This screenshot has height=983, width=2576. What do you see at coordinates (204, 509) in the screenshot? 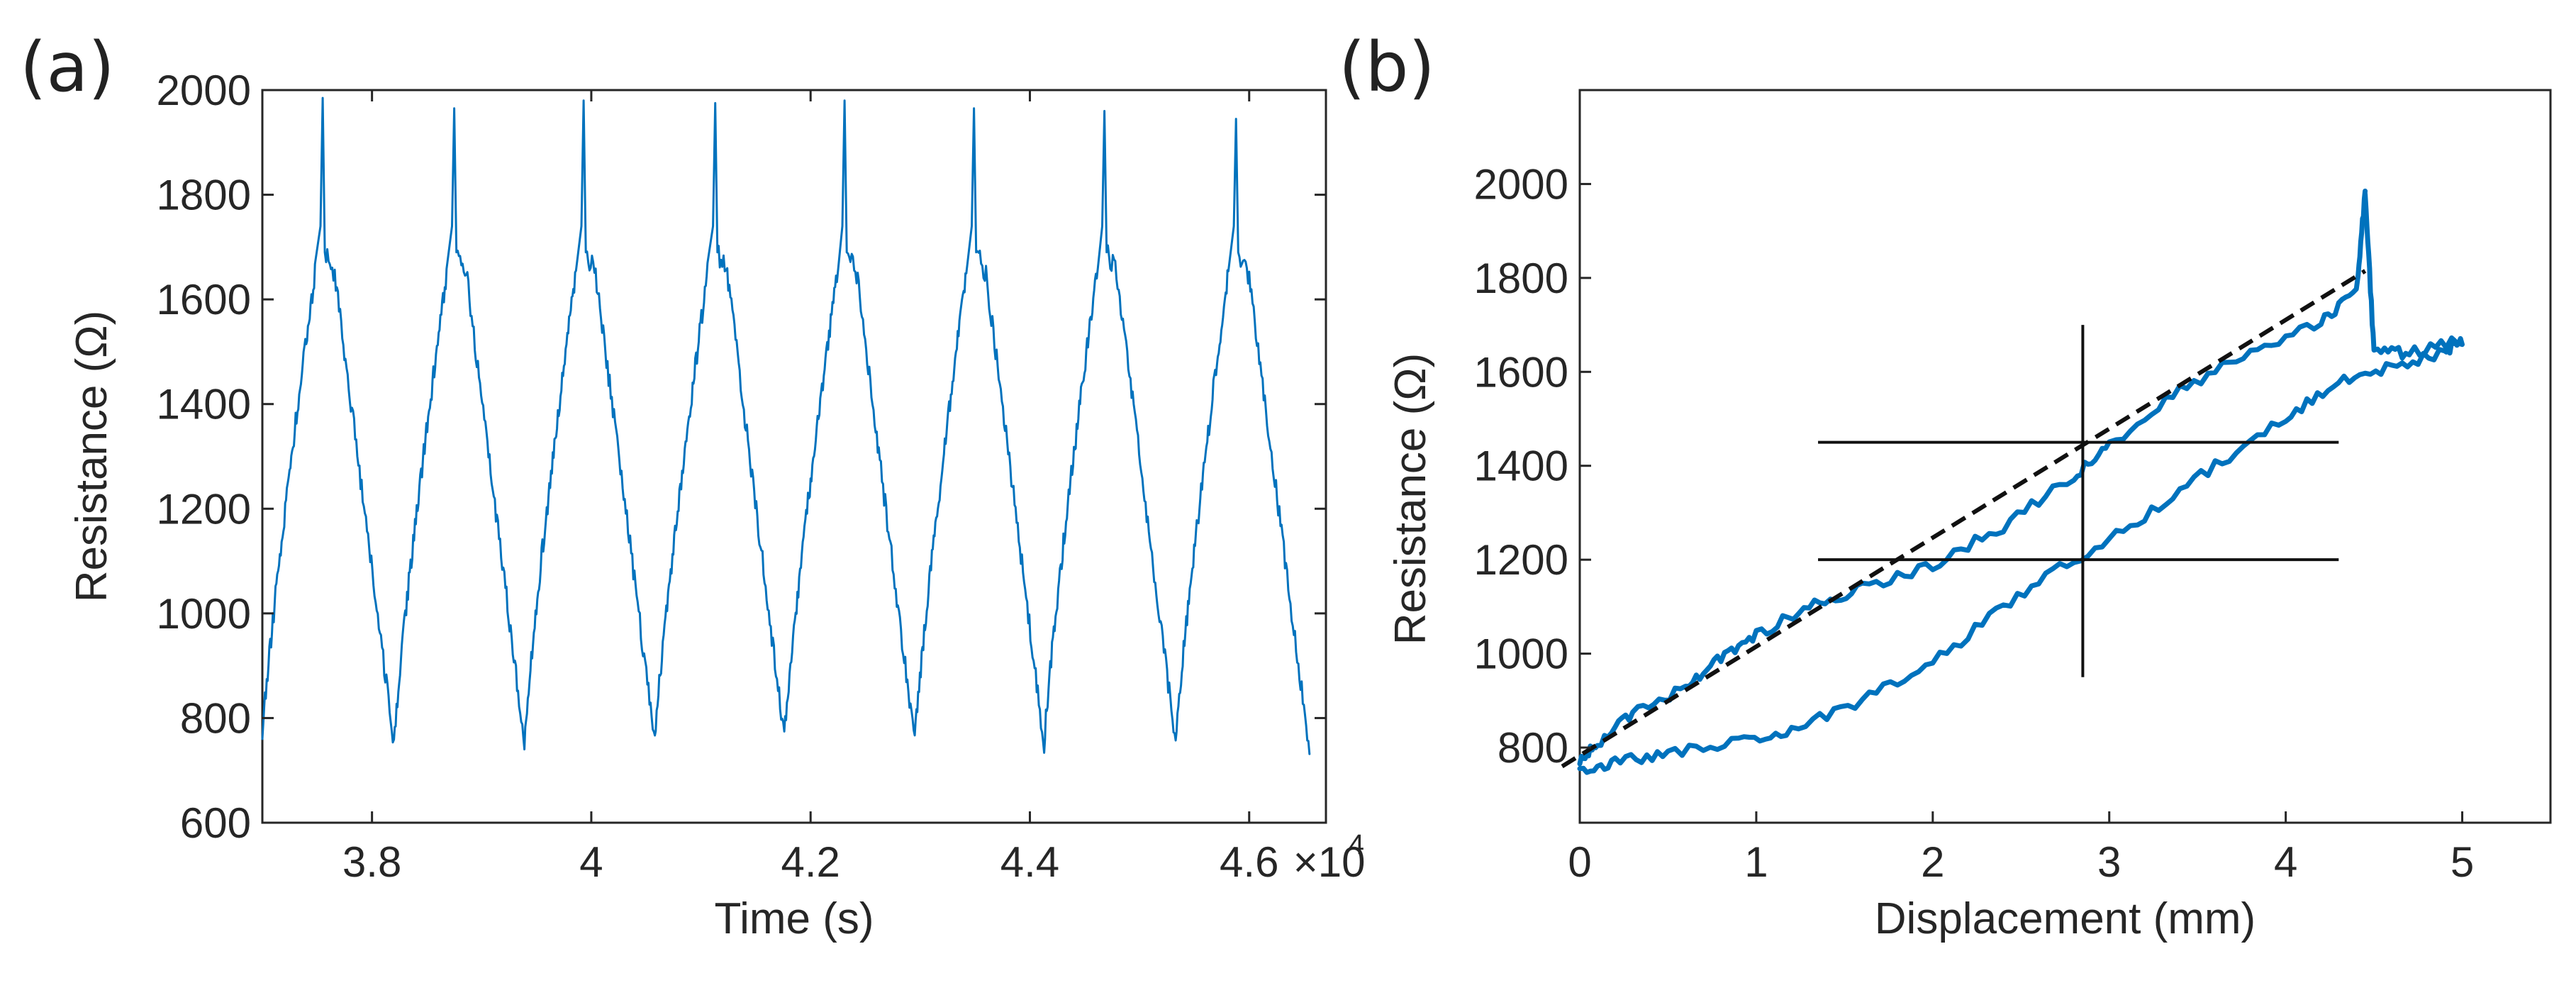
I see `panel-a-y-tick-label: 1200` at bounding box center [204, 509].